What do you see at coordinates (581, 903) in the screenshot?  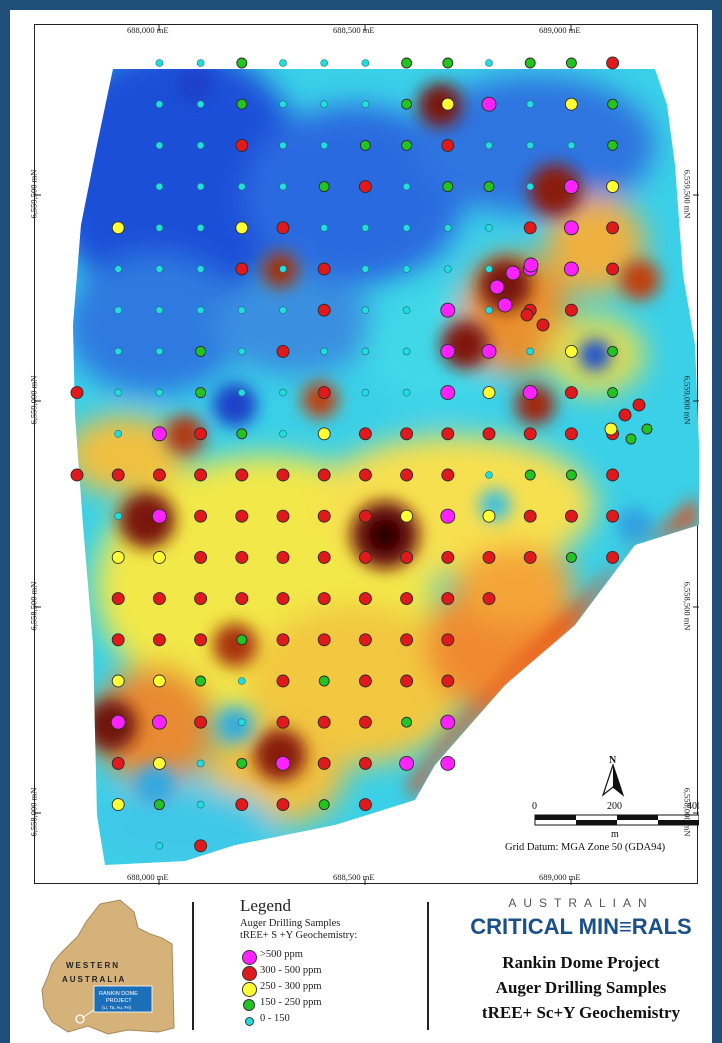 I see `brand-australian: AUSTRALIAN` at bounding box center [581, 903].